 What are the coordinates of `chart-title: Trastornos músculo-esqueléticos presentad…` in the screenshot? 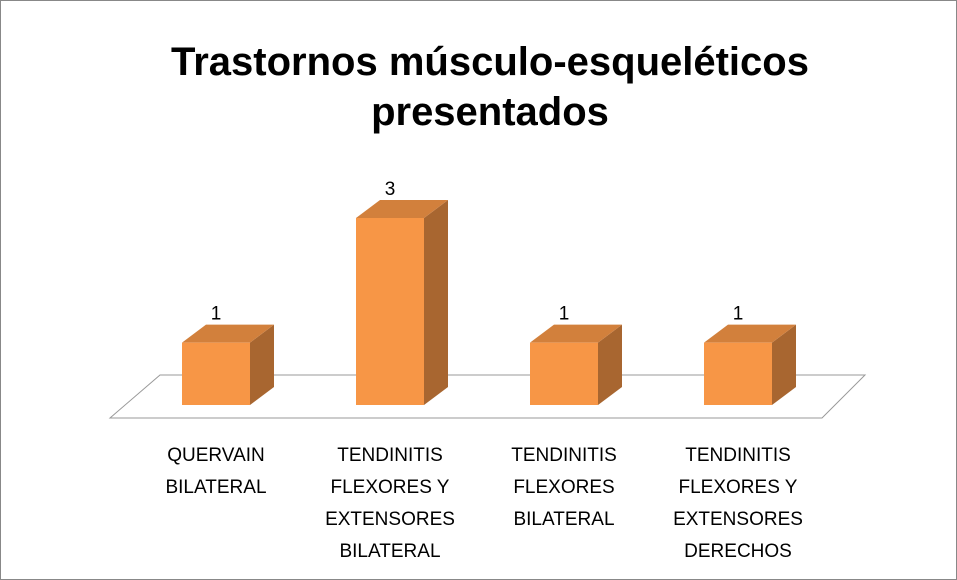 It's located at (490, 87).